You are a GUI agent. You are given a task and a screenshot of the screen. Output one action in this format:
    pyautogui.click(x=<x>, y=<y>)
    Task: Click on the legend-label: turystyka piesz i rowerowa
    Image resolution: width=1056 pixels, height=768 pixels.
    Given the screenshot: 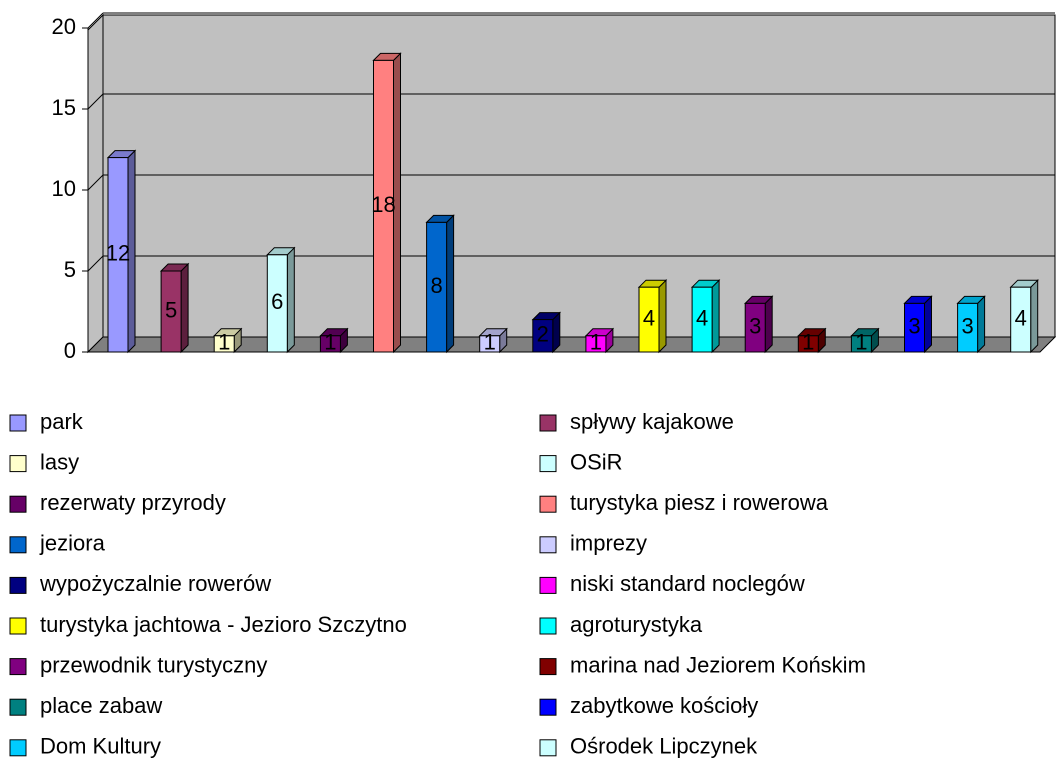 What is the action you would take?
    pyautogui.click(x=699, y=502)
    